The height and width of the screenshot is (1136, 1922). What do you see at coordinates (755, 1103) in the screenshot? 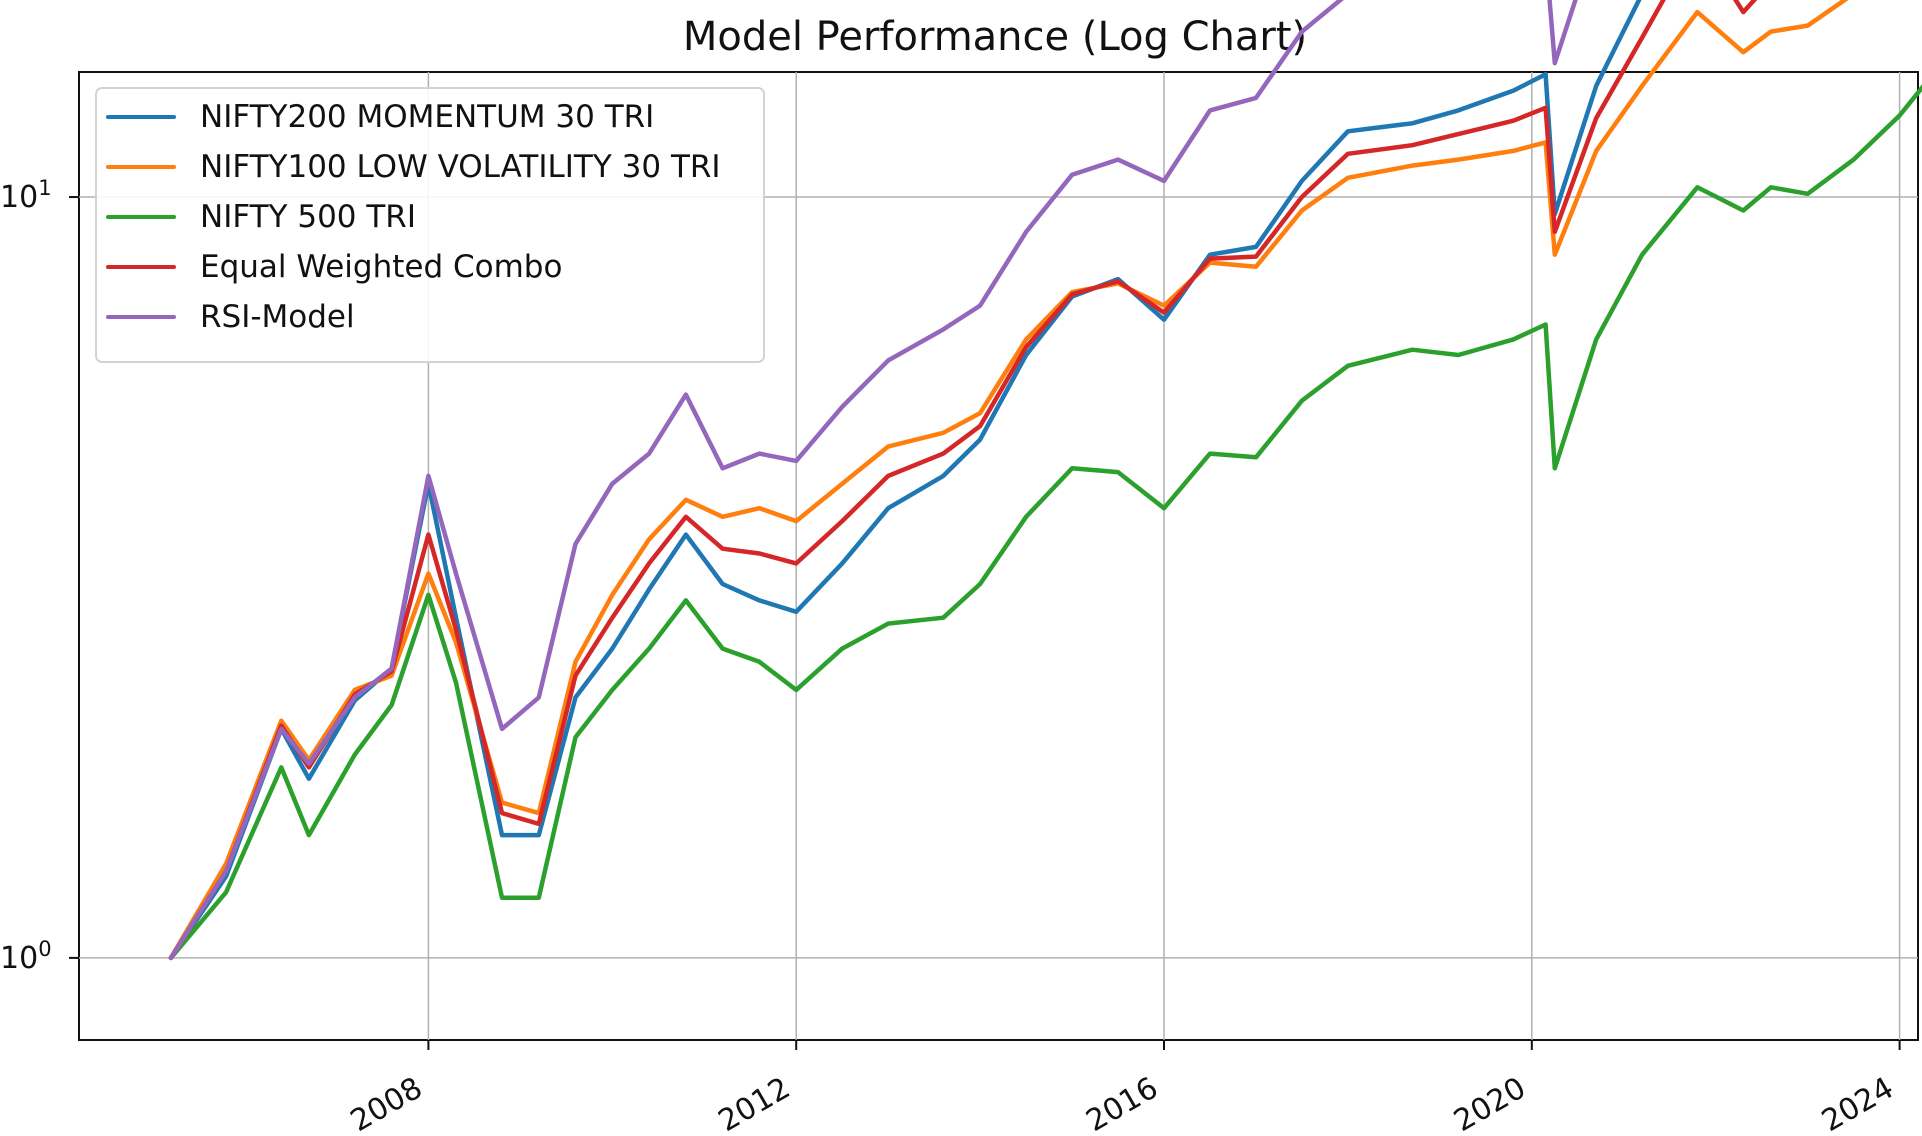
I see `x-tick-label-2012: 2012` at bounding box center [755, 1103].